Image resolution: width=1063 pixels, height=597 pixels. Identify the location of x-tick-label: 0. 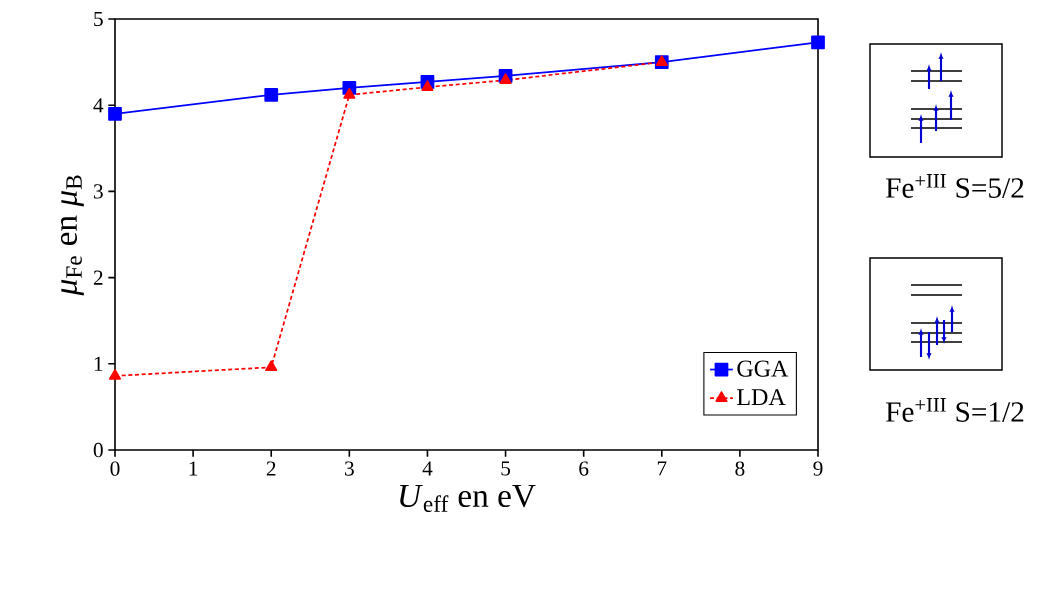
(115, 468).